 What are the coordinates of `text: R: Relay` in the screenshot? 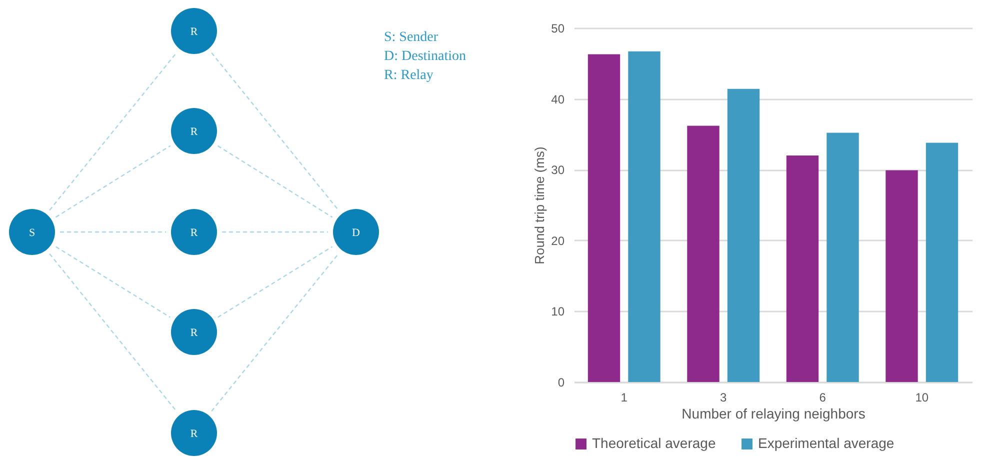 It's located at (409, 75).